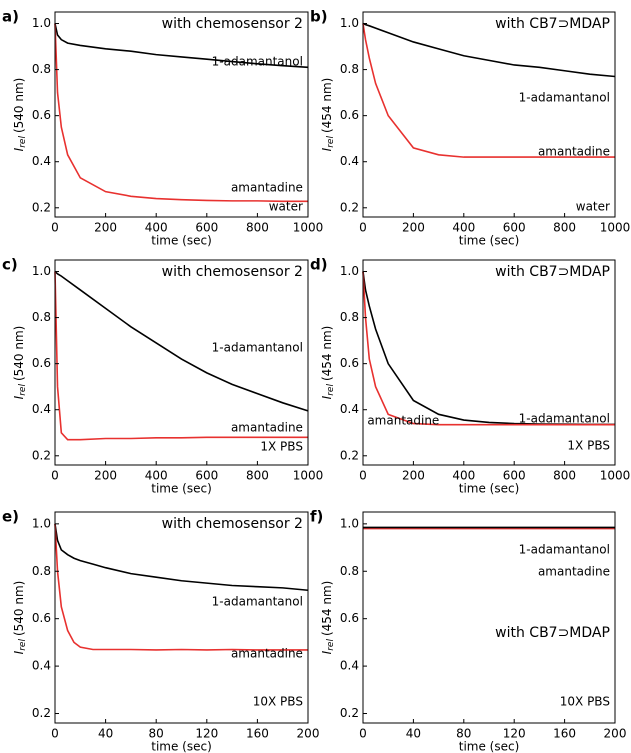 The width and height of the screenshot is (631, 753). I want to click on panel-letter: c), so click(10, 265).